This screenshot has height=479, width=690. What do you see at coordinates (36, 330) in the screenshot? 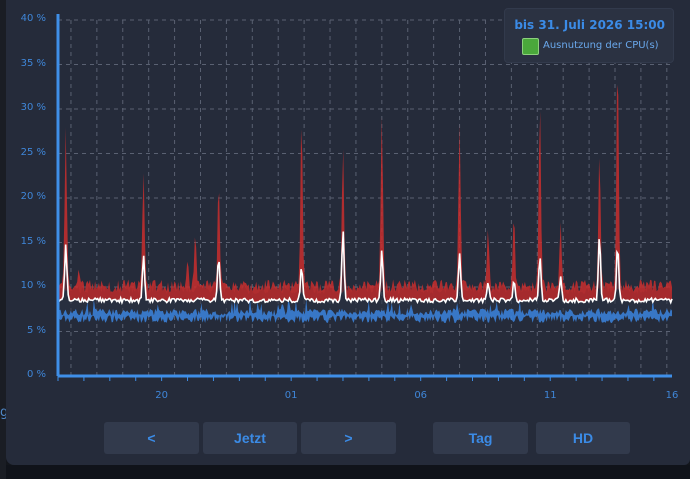
I see `y-tick-label: 5 %` at bounding box center [36, 330].